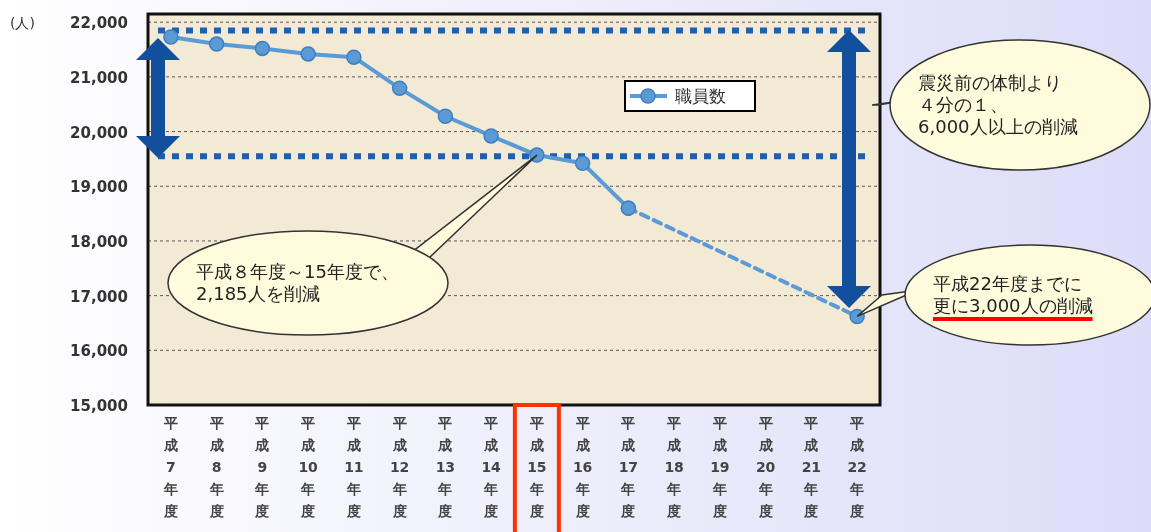 The image size is (1151, 532). Describe the element at coordinates (308, 467) in the screenshot. I see `x-tick-label: 平成10年度` at that location.